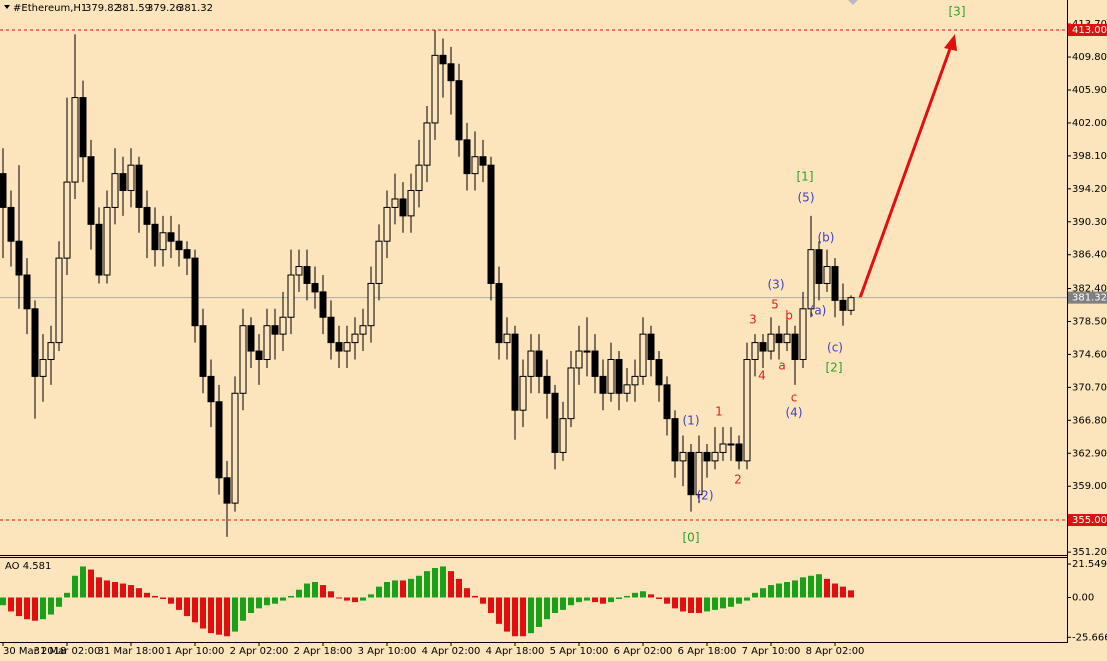 The image size is (1107, 661). I want to click on x-tick-label: 7 Apr 10:00, so click(771, 651).